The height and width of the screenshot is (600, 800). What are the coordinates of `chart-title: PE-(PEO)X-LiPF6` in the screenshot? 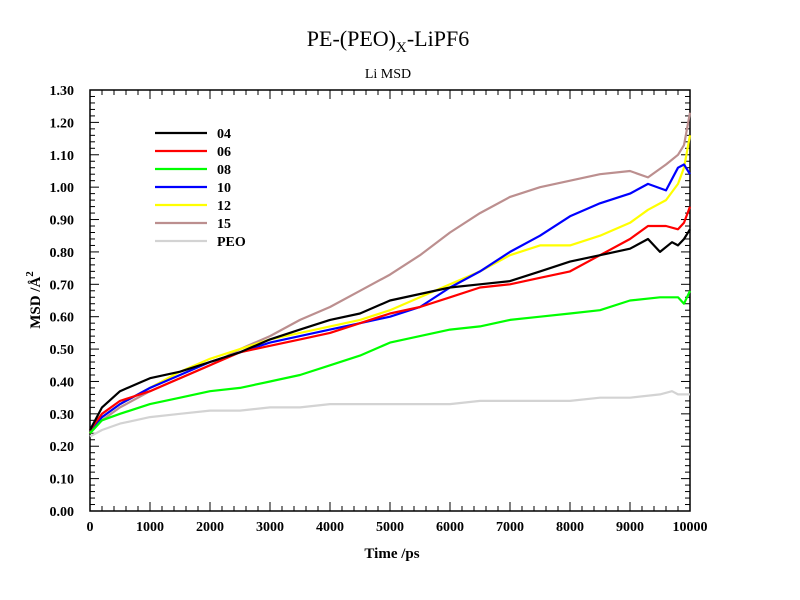 It's located at (388, 41).